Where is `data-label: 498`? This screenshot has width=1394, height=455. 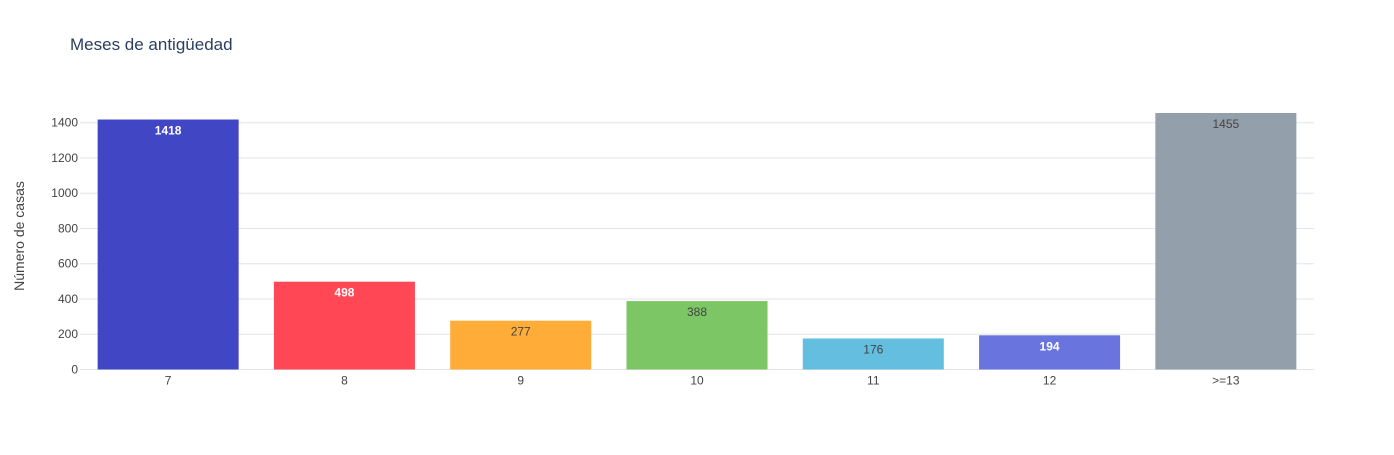 data-label: 498 is located at coordinates (344, 293).